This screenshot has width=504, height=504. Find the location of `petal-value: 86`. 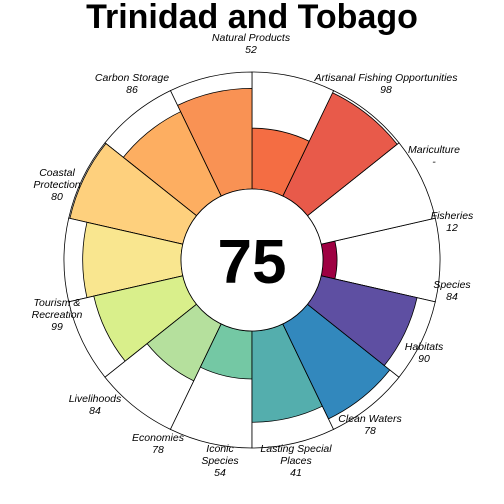

petal-value: 86 is located at coordinates (132, 90).